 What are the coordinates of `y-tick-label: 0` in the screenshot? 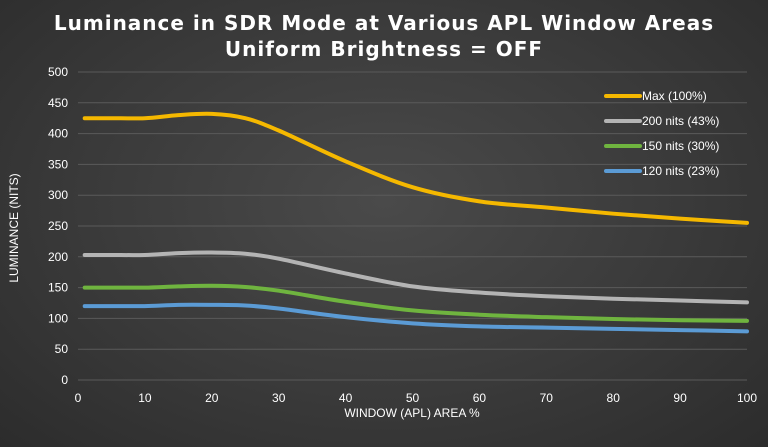 It's located at (64, 380).